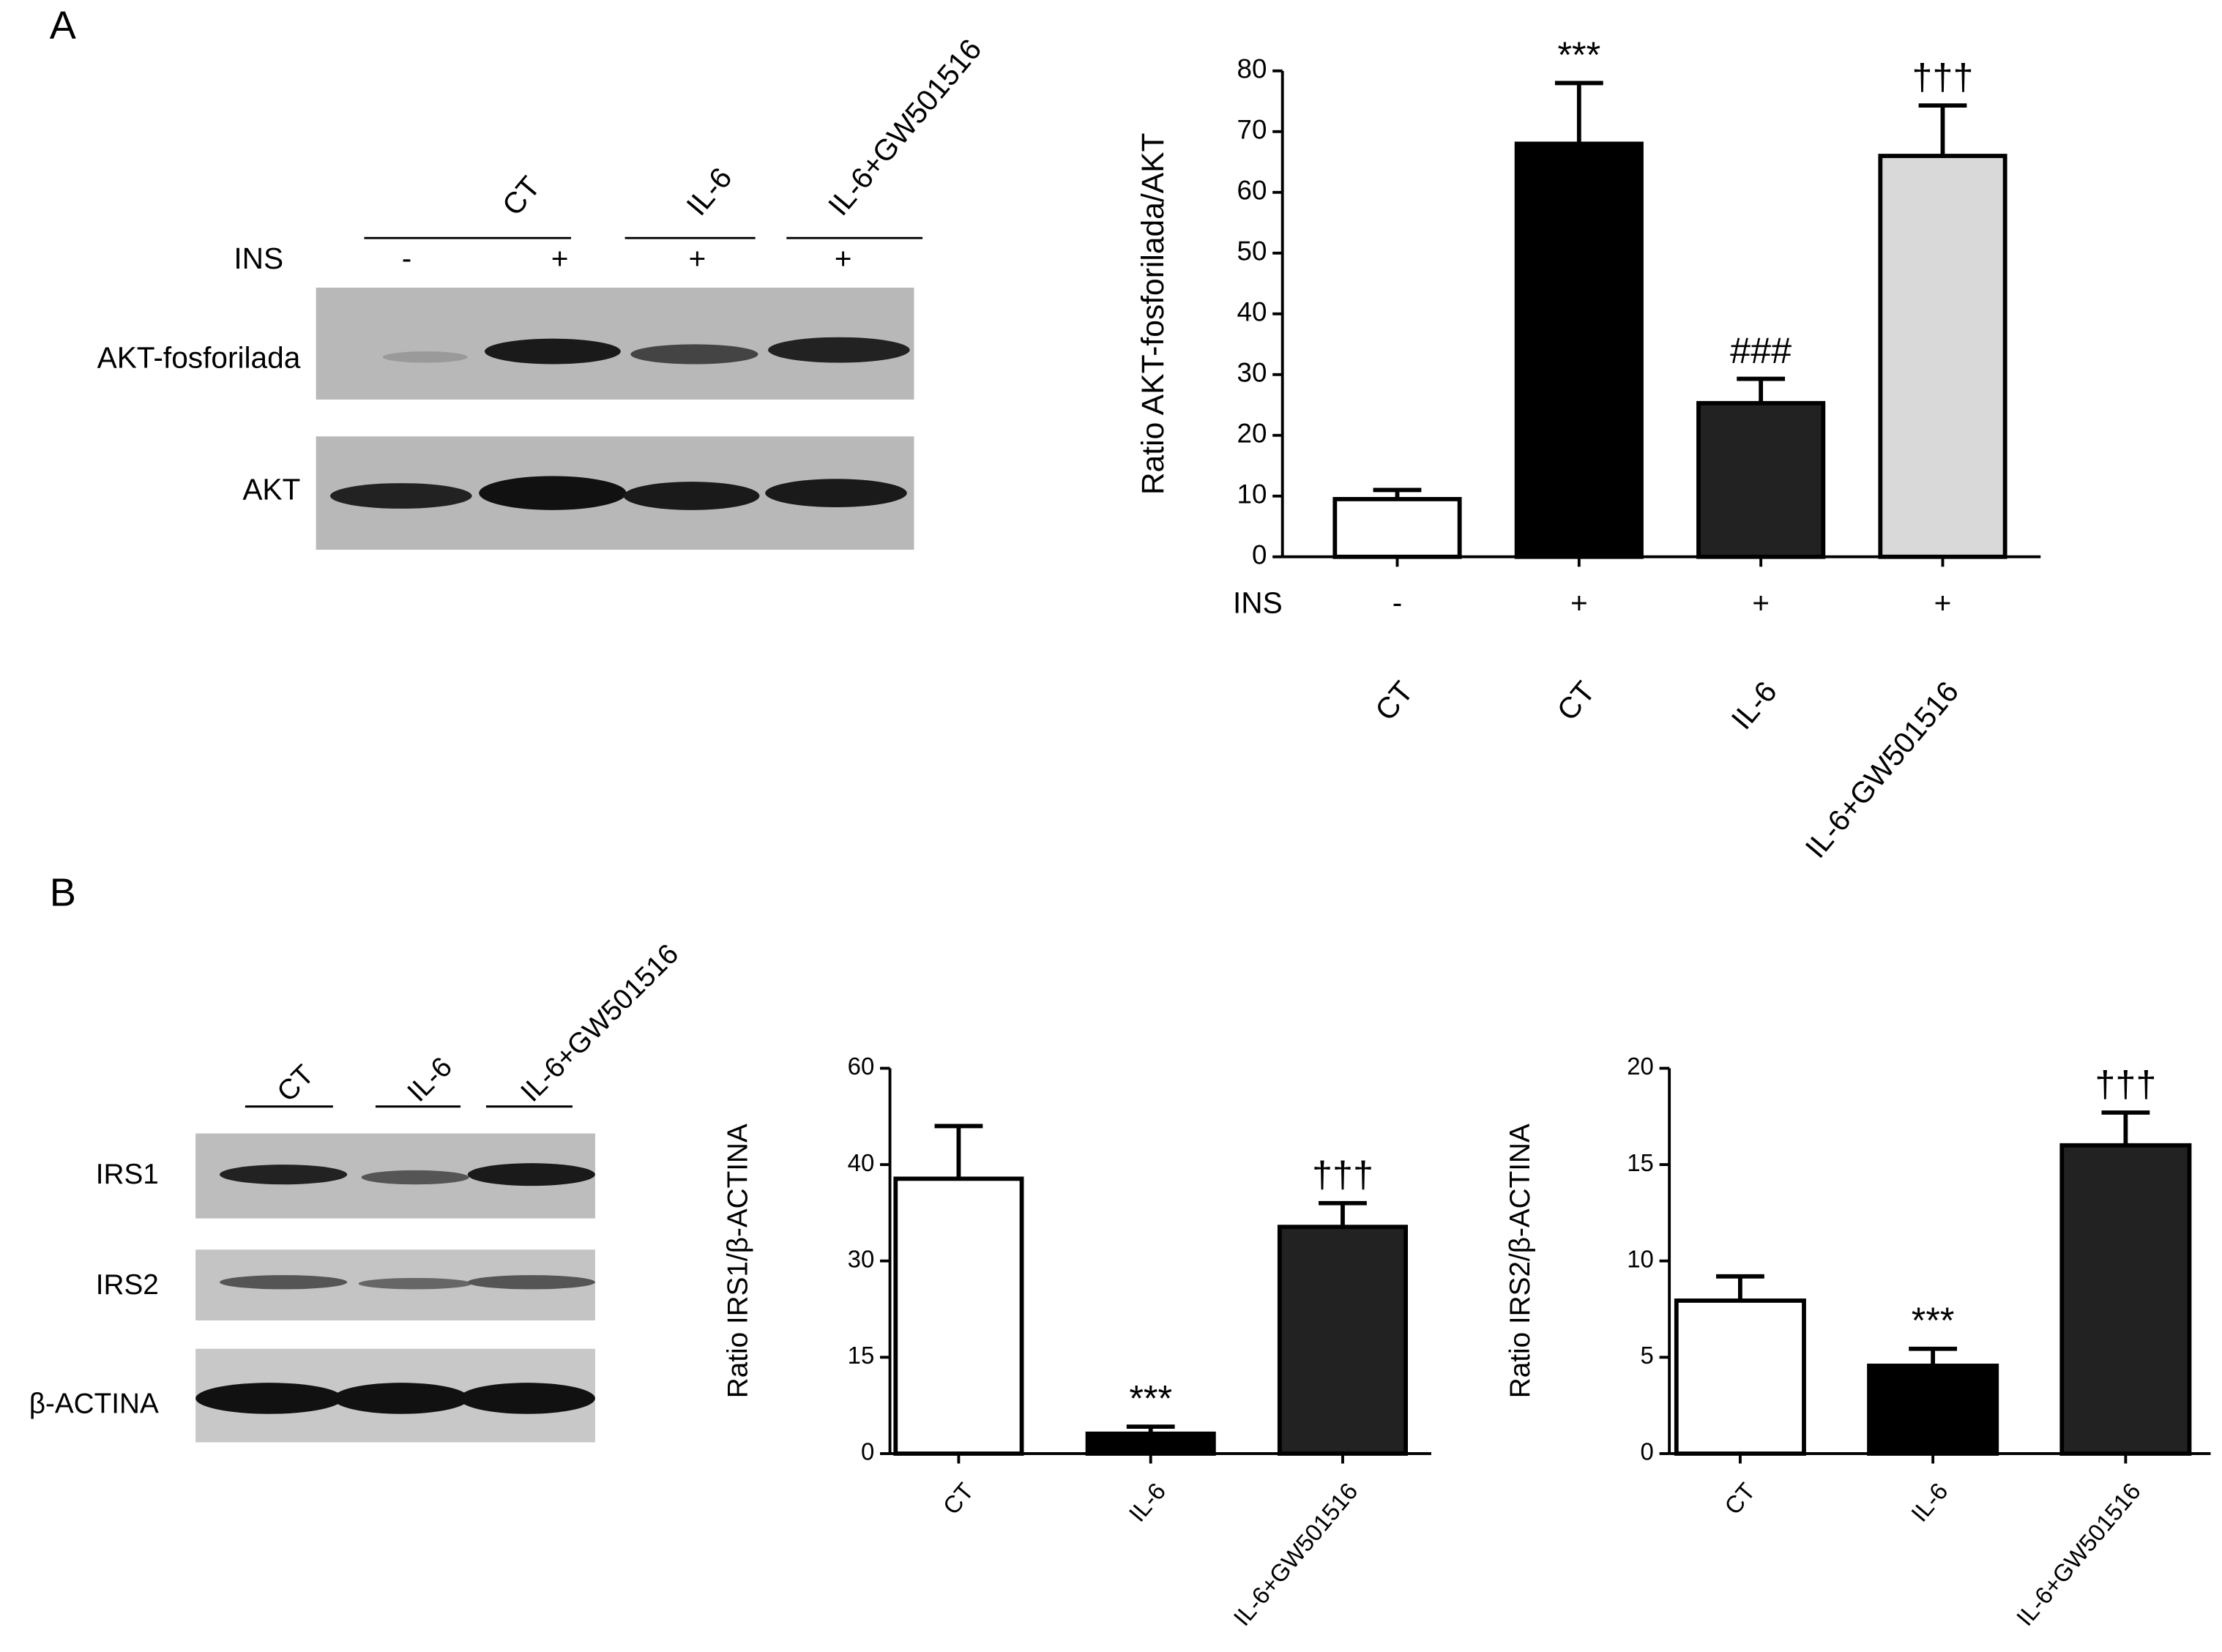  I want to click on y-tick-label: 50, so click(1252, 251).